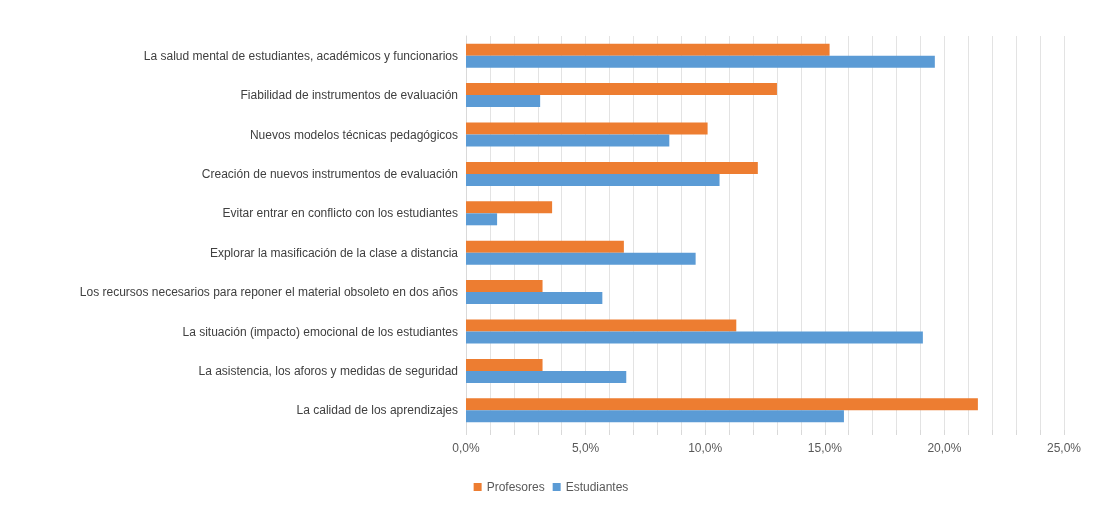 The image size is (1102, 514). Describe the element at coordinates (466, 448) in the screenshot. I see `x-tick-label: 0,0%` at that location.